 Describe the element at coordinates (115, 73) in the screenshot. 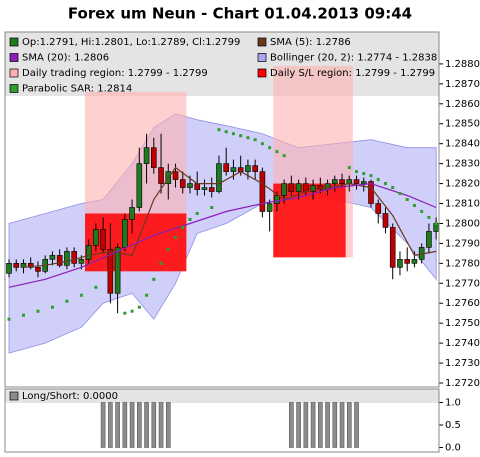

I see `legend-label: Daily trading region: 1.2799 - 1.2799` at that location.